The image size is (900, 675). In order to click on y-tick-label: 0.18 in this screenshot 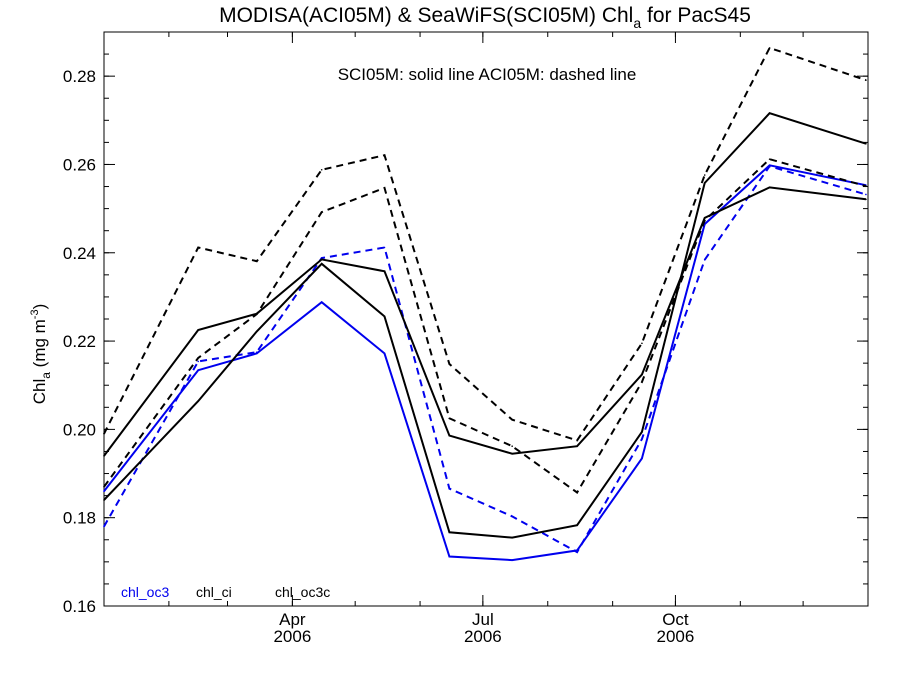, I will do `click(79, 518)`.